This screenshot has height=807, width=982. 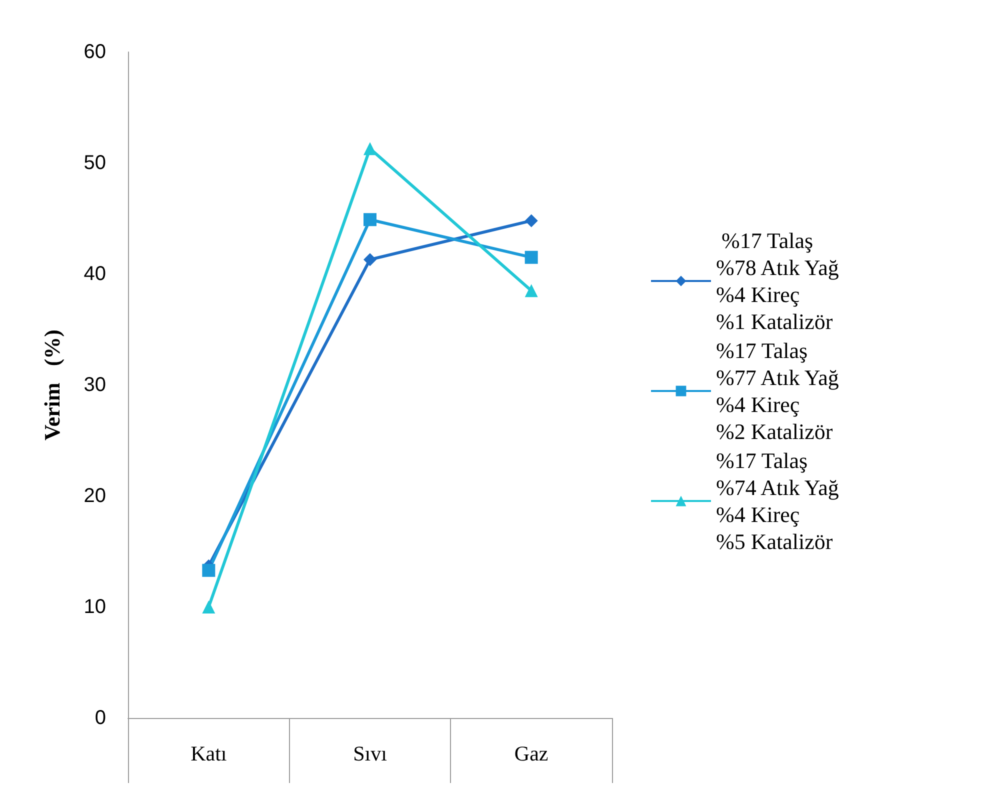 What do you see at coordinates (100, 718) in the screenshot?
I see `y-tick-label: 0` at bounding box center [100, 718].